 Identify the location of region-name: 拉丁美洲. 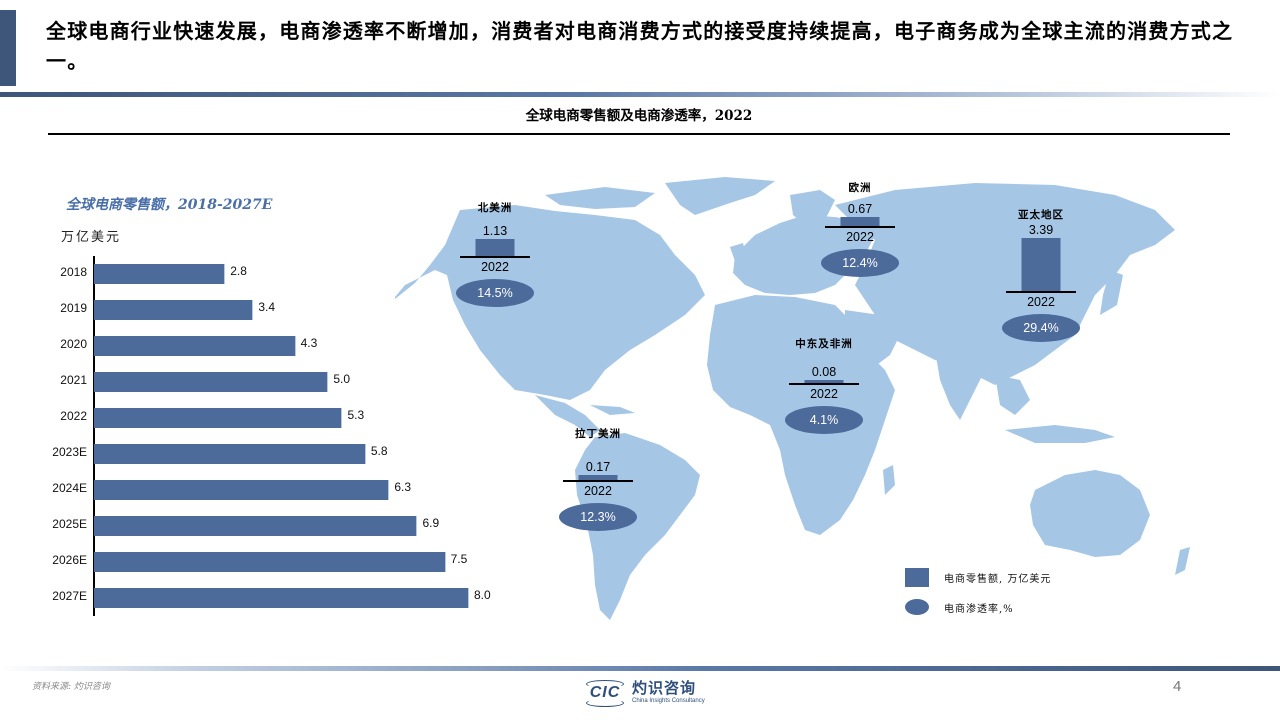
(598, 434).